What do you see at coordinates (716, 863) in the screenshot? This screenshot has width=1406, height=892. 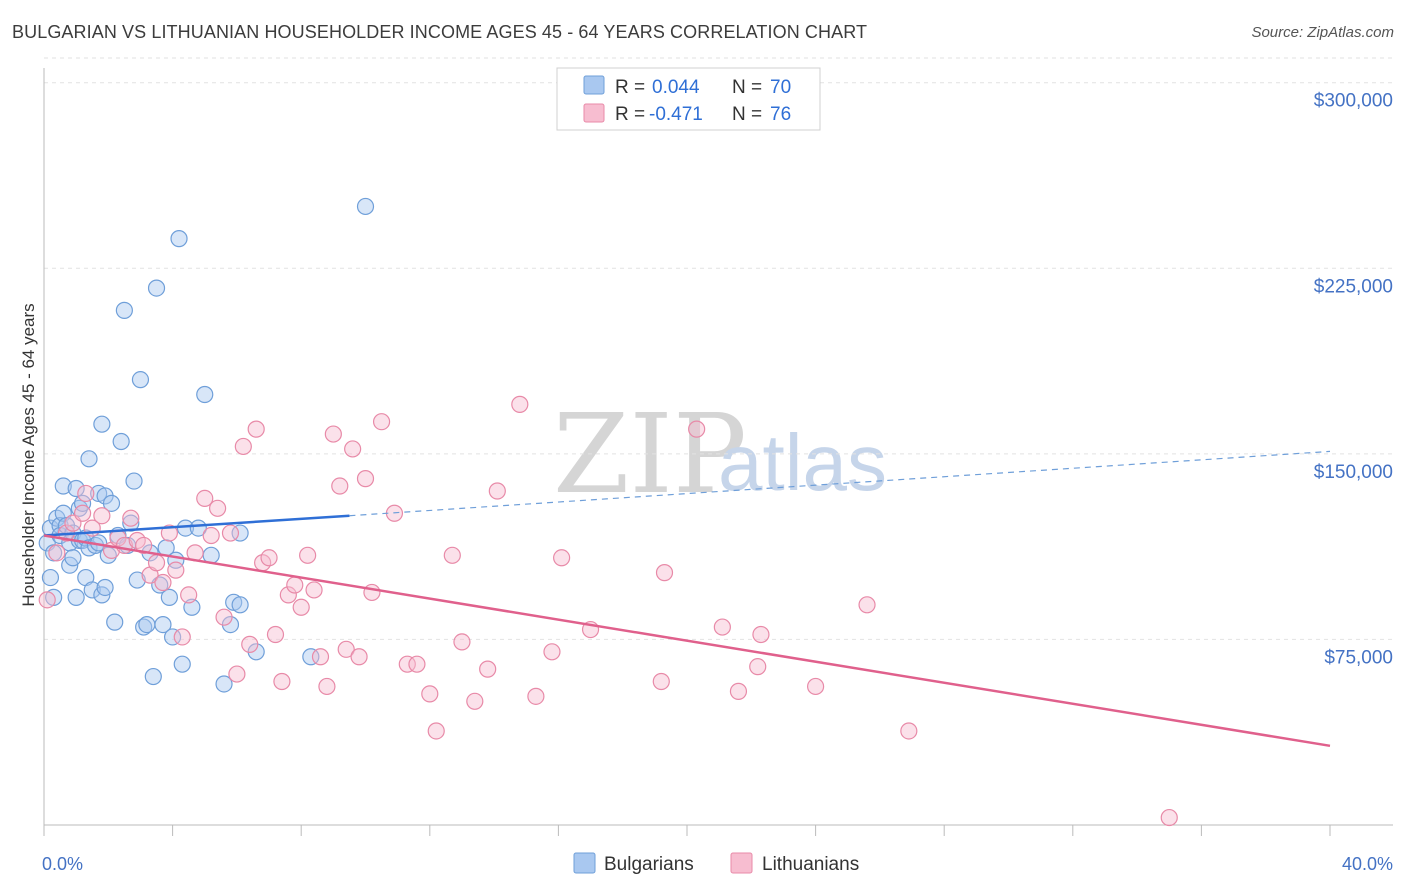 I see `bottom-legend: Bulgarians Lithuanians` at bounding box center [716, 863].